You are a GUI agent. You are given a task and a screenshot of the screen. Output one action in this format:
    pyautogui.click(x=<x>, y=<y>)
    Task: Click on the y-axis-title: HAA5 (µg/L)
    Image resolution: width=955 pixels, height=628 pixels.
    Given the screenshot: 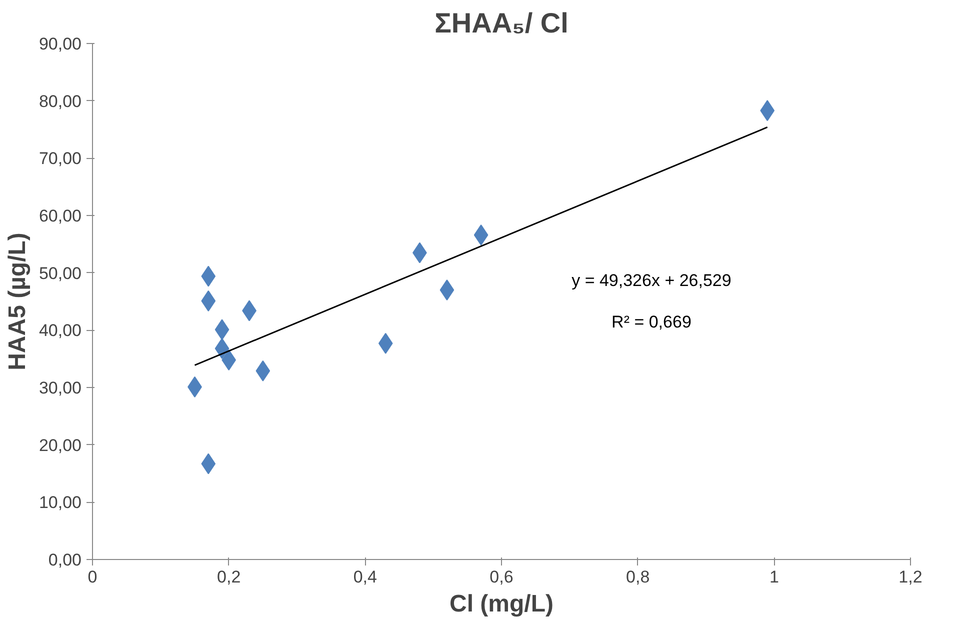 What is the action you would take?
    pyautogui.click(x=17, y=301)
    